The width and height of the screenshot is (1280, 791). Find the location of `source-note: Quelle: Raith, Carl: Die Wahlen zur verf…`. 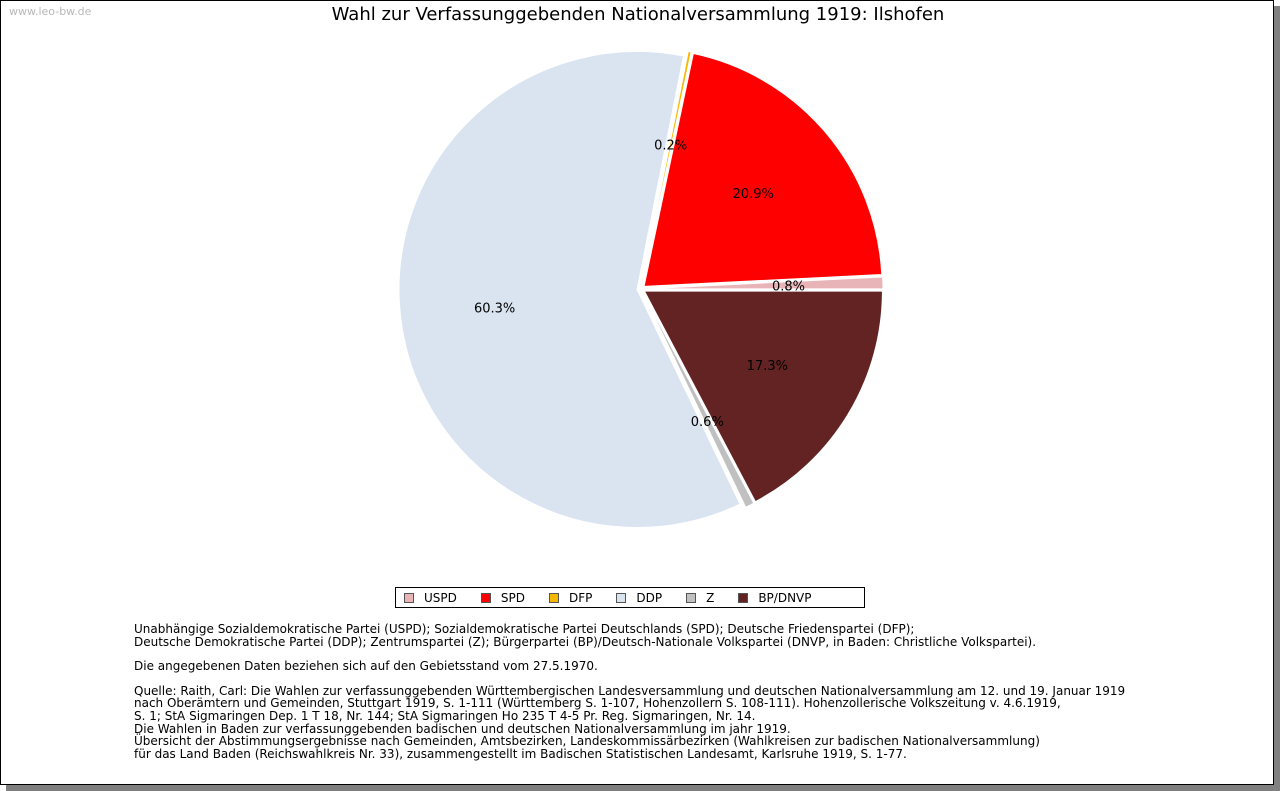

source-note: Quelle: Raith, Carl: Die Wahlen zur verf… is located at coordinates (630, 722).